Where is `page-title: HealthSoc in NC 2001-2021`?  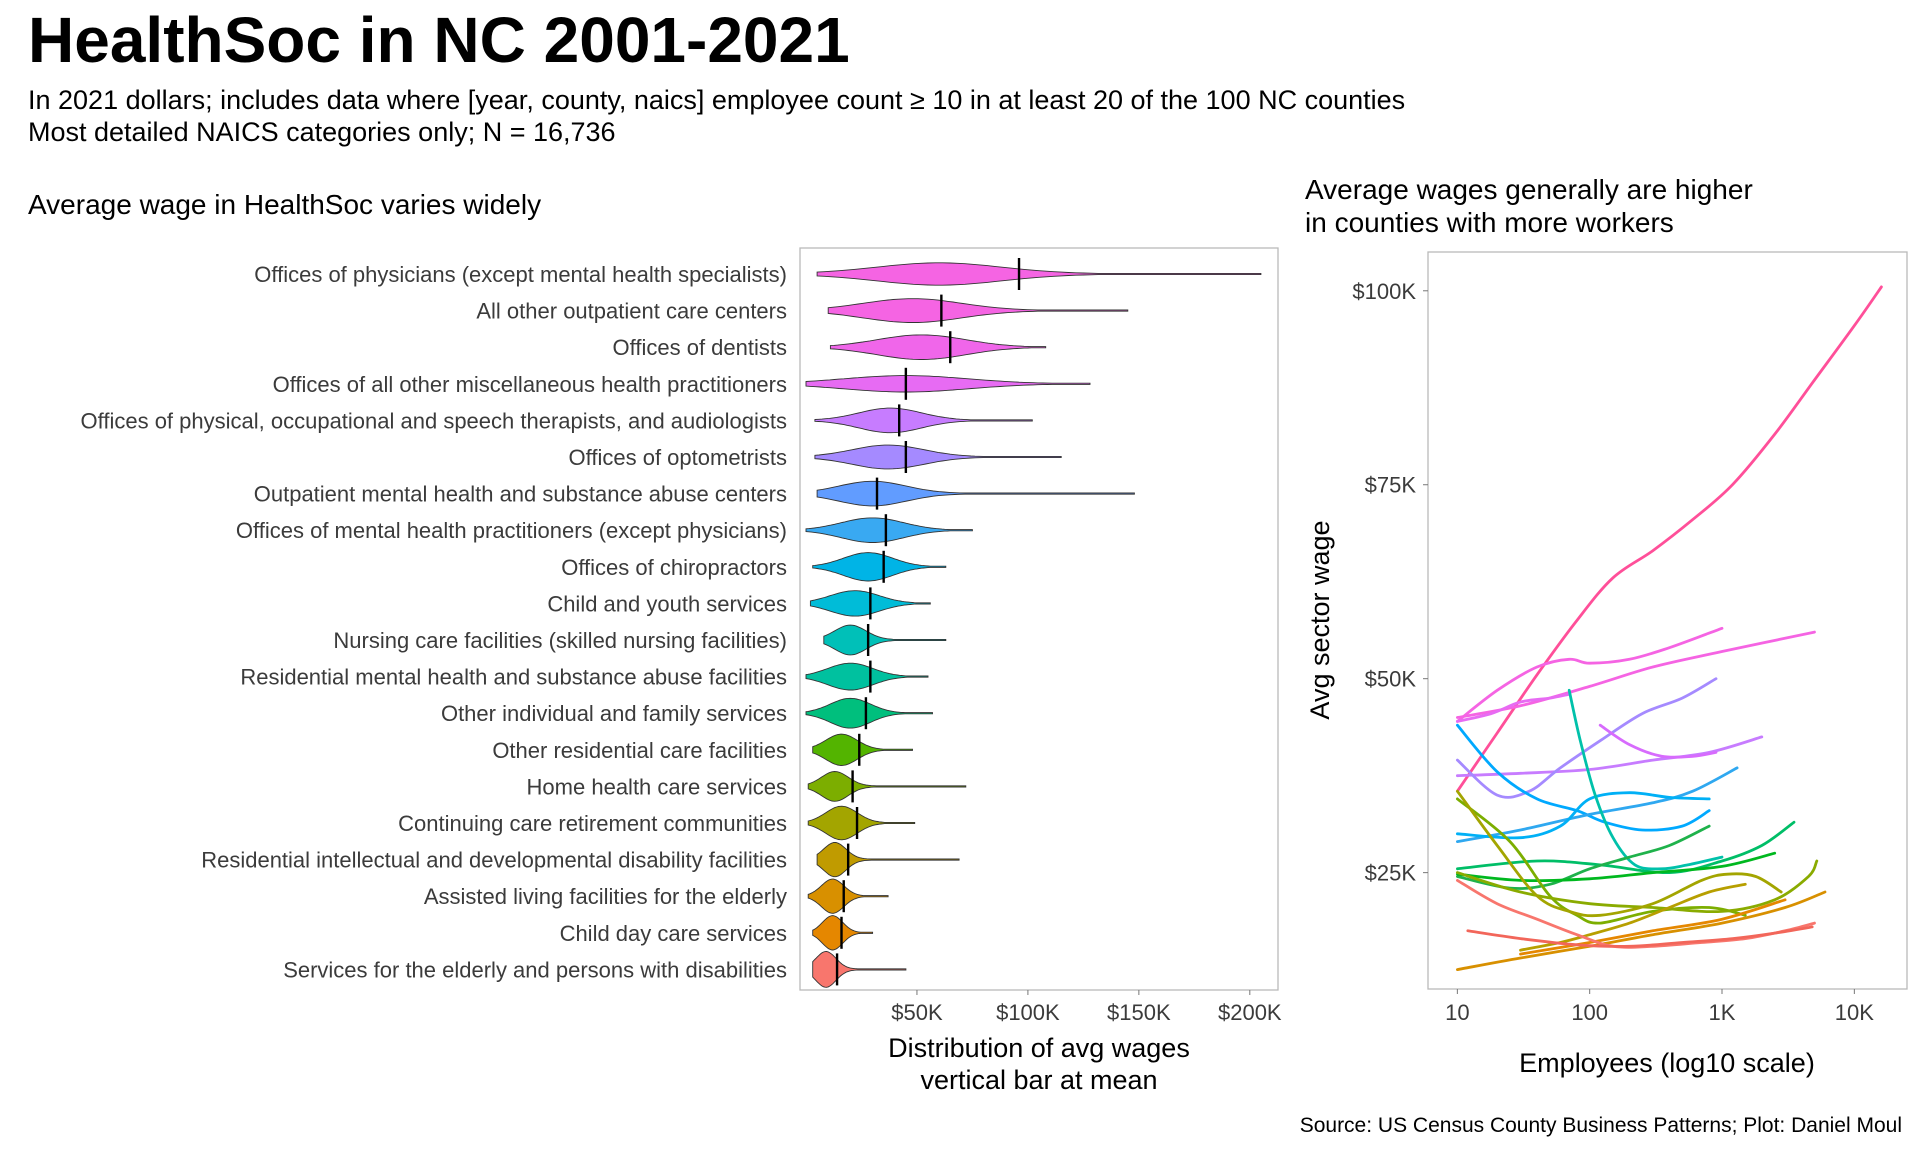 page-title: HealthSoc in NC 2001-2021 is located at coordinates (439, 40).